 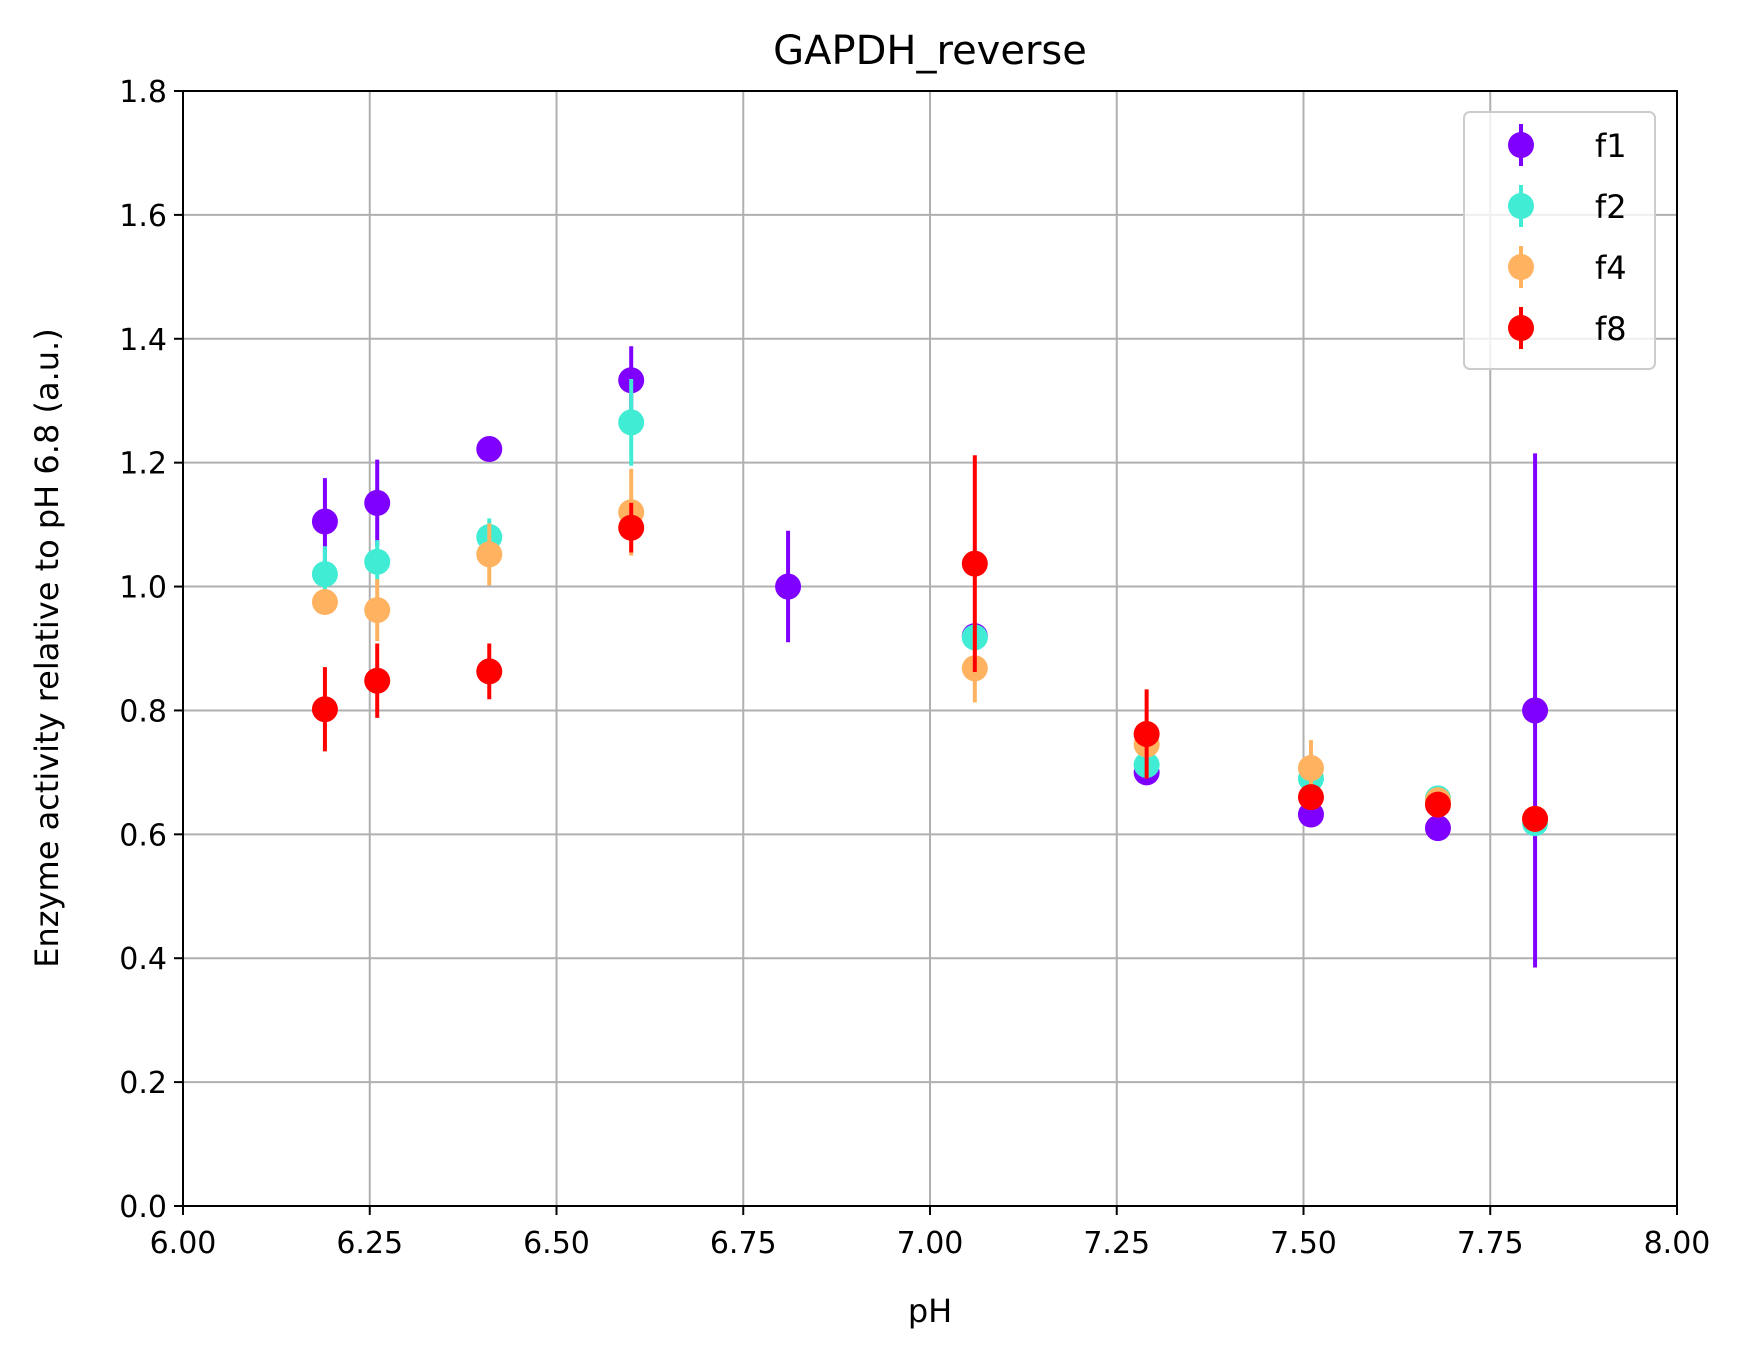 I want to click on legend-label: f8, so click(x=1611, y=329).